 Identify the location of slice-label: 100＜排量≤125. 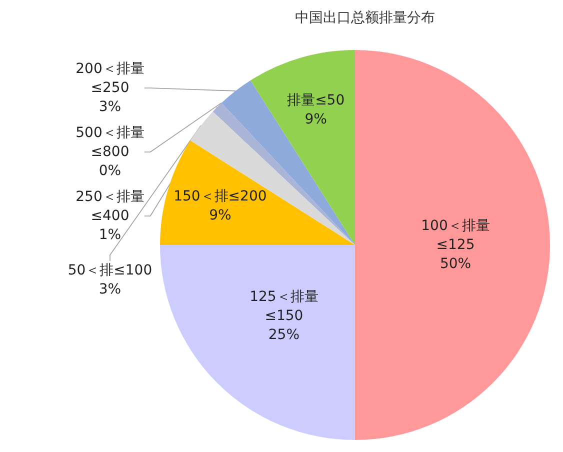
(455, 235).